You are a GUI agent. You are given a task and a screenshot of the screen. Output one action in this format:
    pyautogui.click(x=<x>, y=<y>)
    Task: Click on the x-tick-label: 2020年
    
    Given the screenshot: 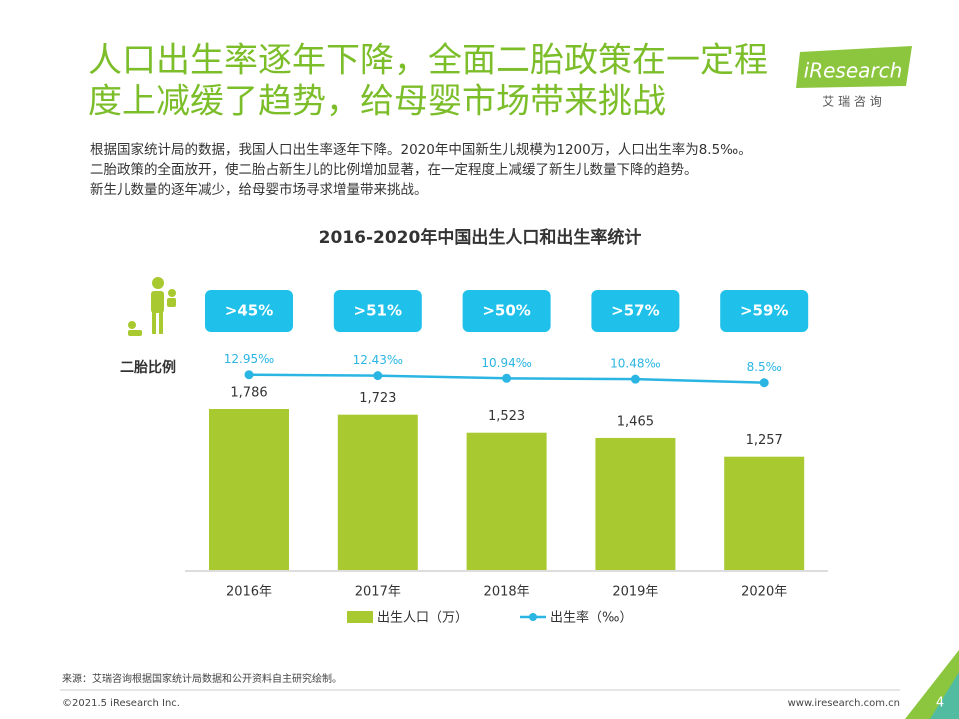 What is the action you would take?
    pyautogui.click(x=764, y=592)
    